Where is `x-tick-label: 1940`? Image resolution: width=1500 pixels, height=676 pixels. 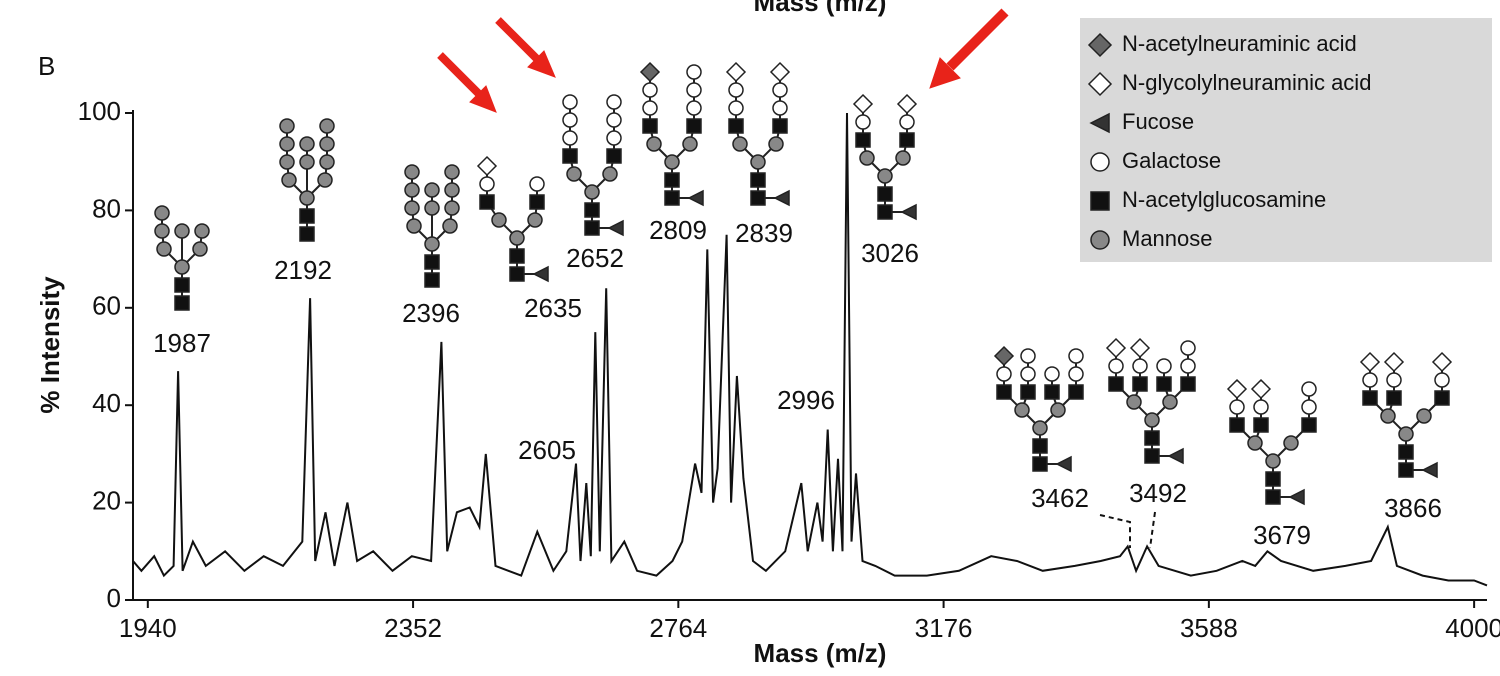 x-tick-label: 1940 is located at coordinates (148, 628).